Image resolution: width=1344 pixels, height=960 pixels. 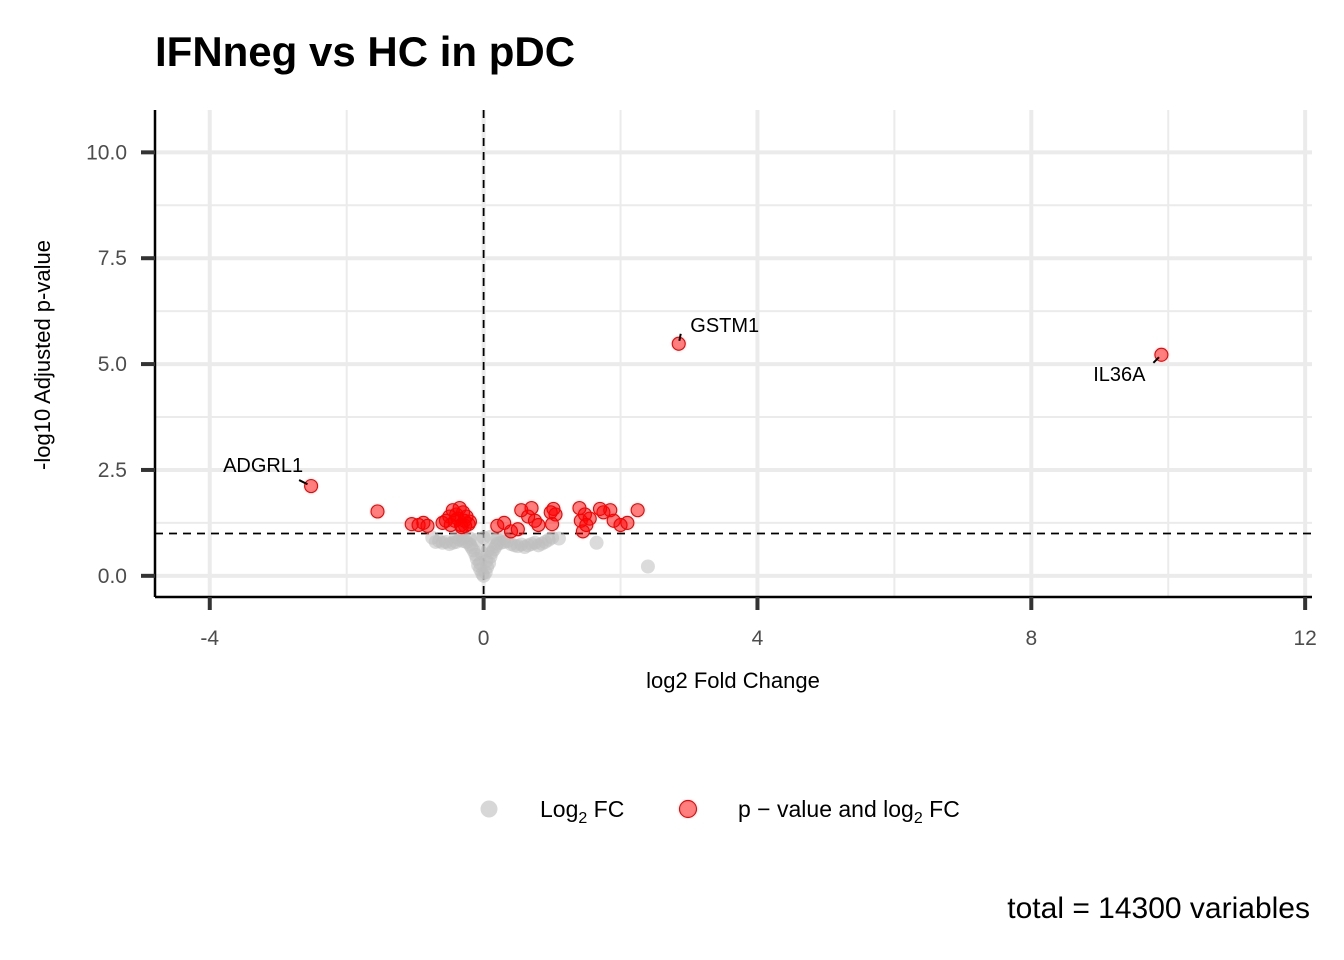 I want to click on y-tick-label: 7.5, so click(x=112, y=258).